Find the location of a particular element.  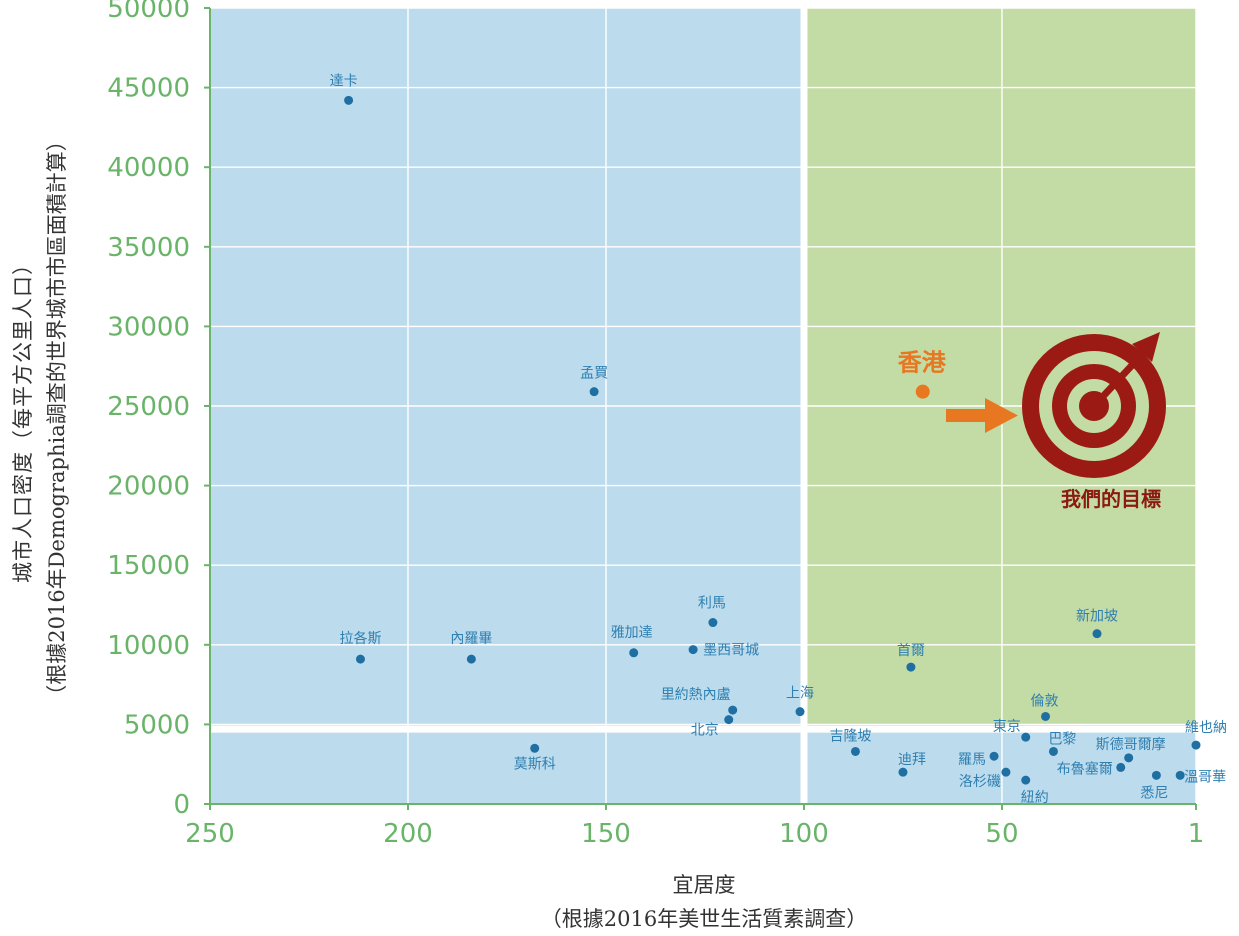

city-label: 溫哥華 is located at coordinates (1205, 777).